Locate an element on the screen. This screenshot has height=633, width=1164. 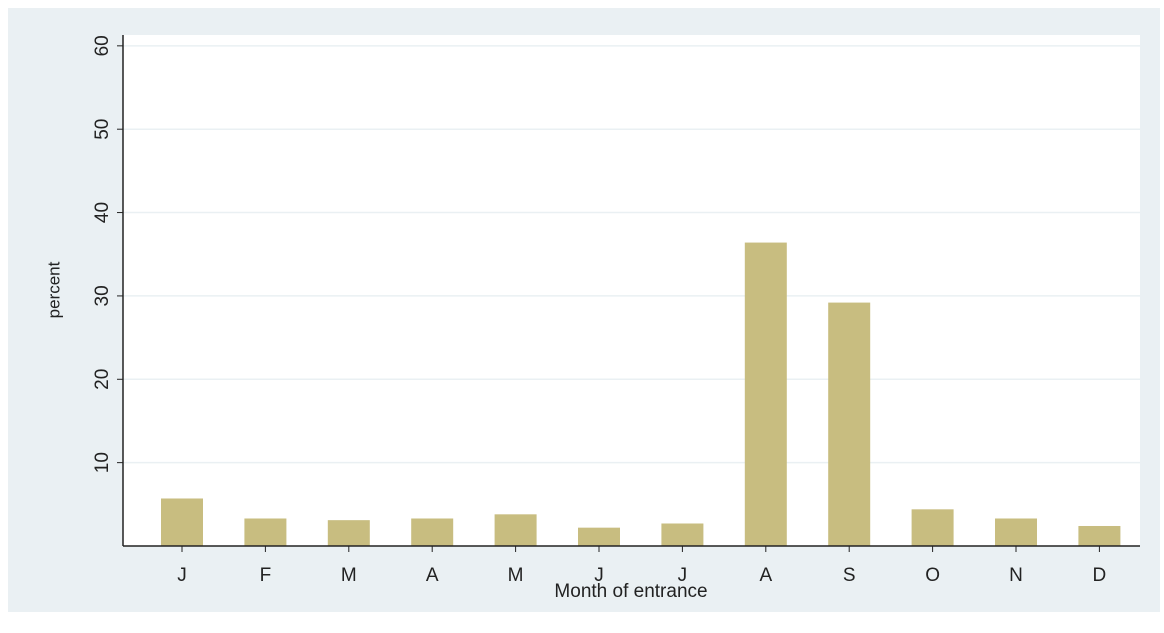
x-tick-label: F is located at coordinates (266, 575).